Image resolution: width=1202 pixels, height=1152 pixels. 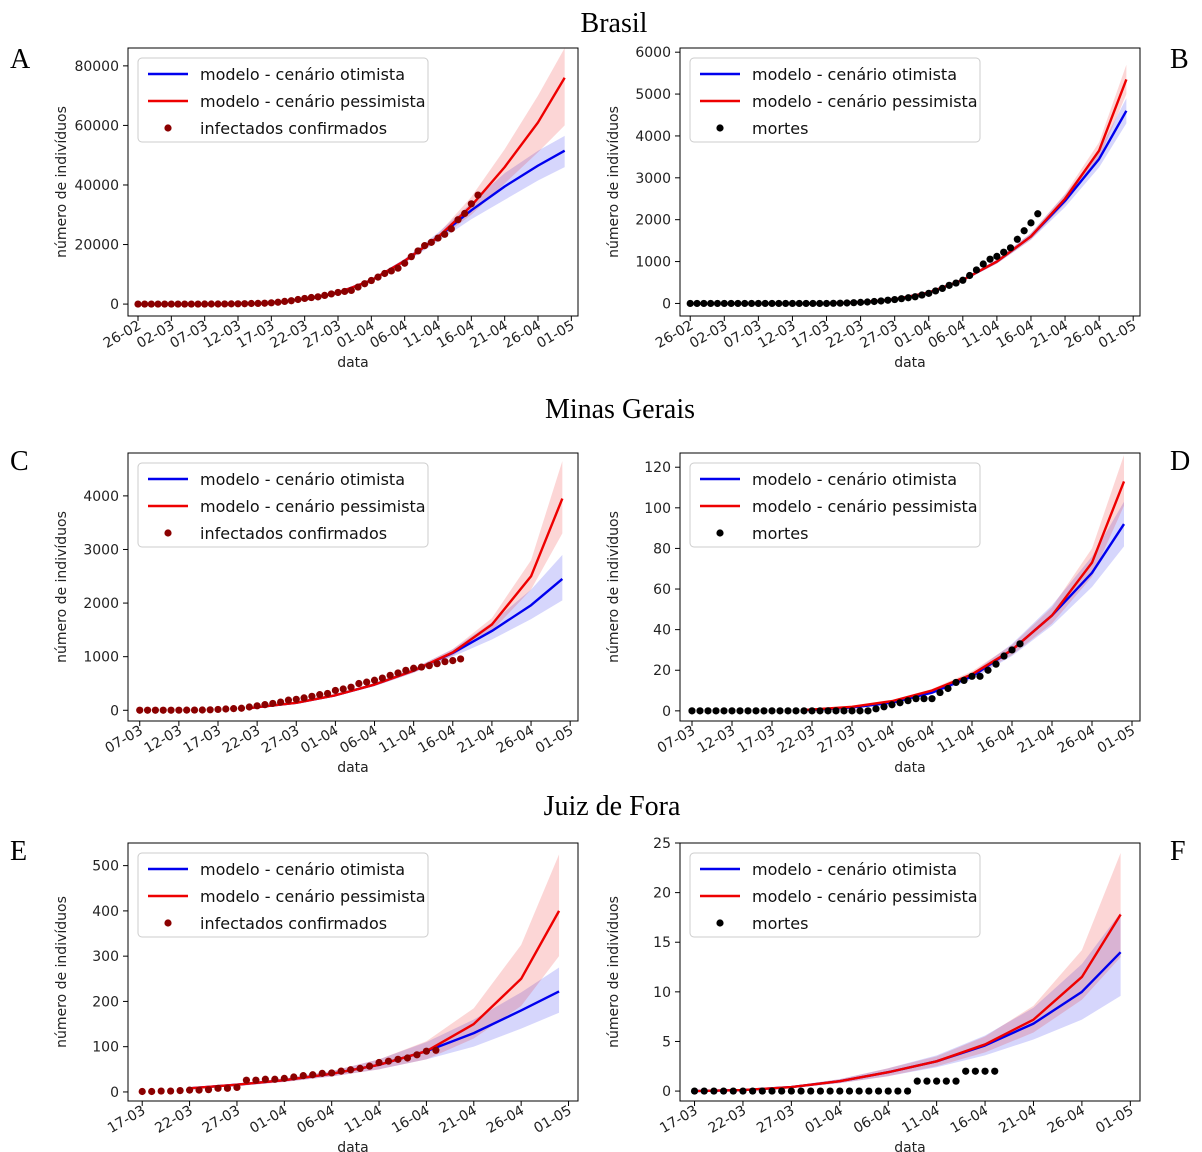 What do you see at coordinates (653, 53) in the screenshot?
I see `y-tick-label: 6000` at bounding box center [653, 53].